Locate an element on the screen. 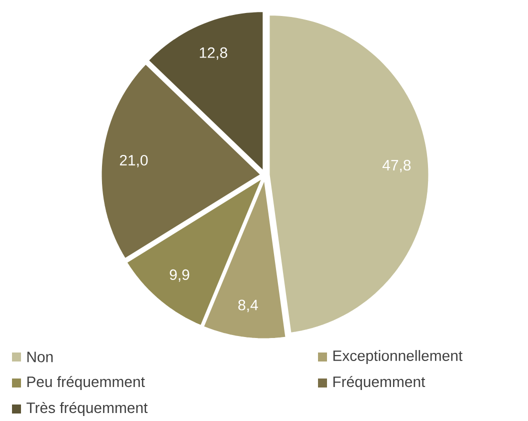  data-label: 9,9 is located at coordinates (180, 275).